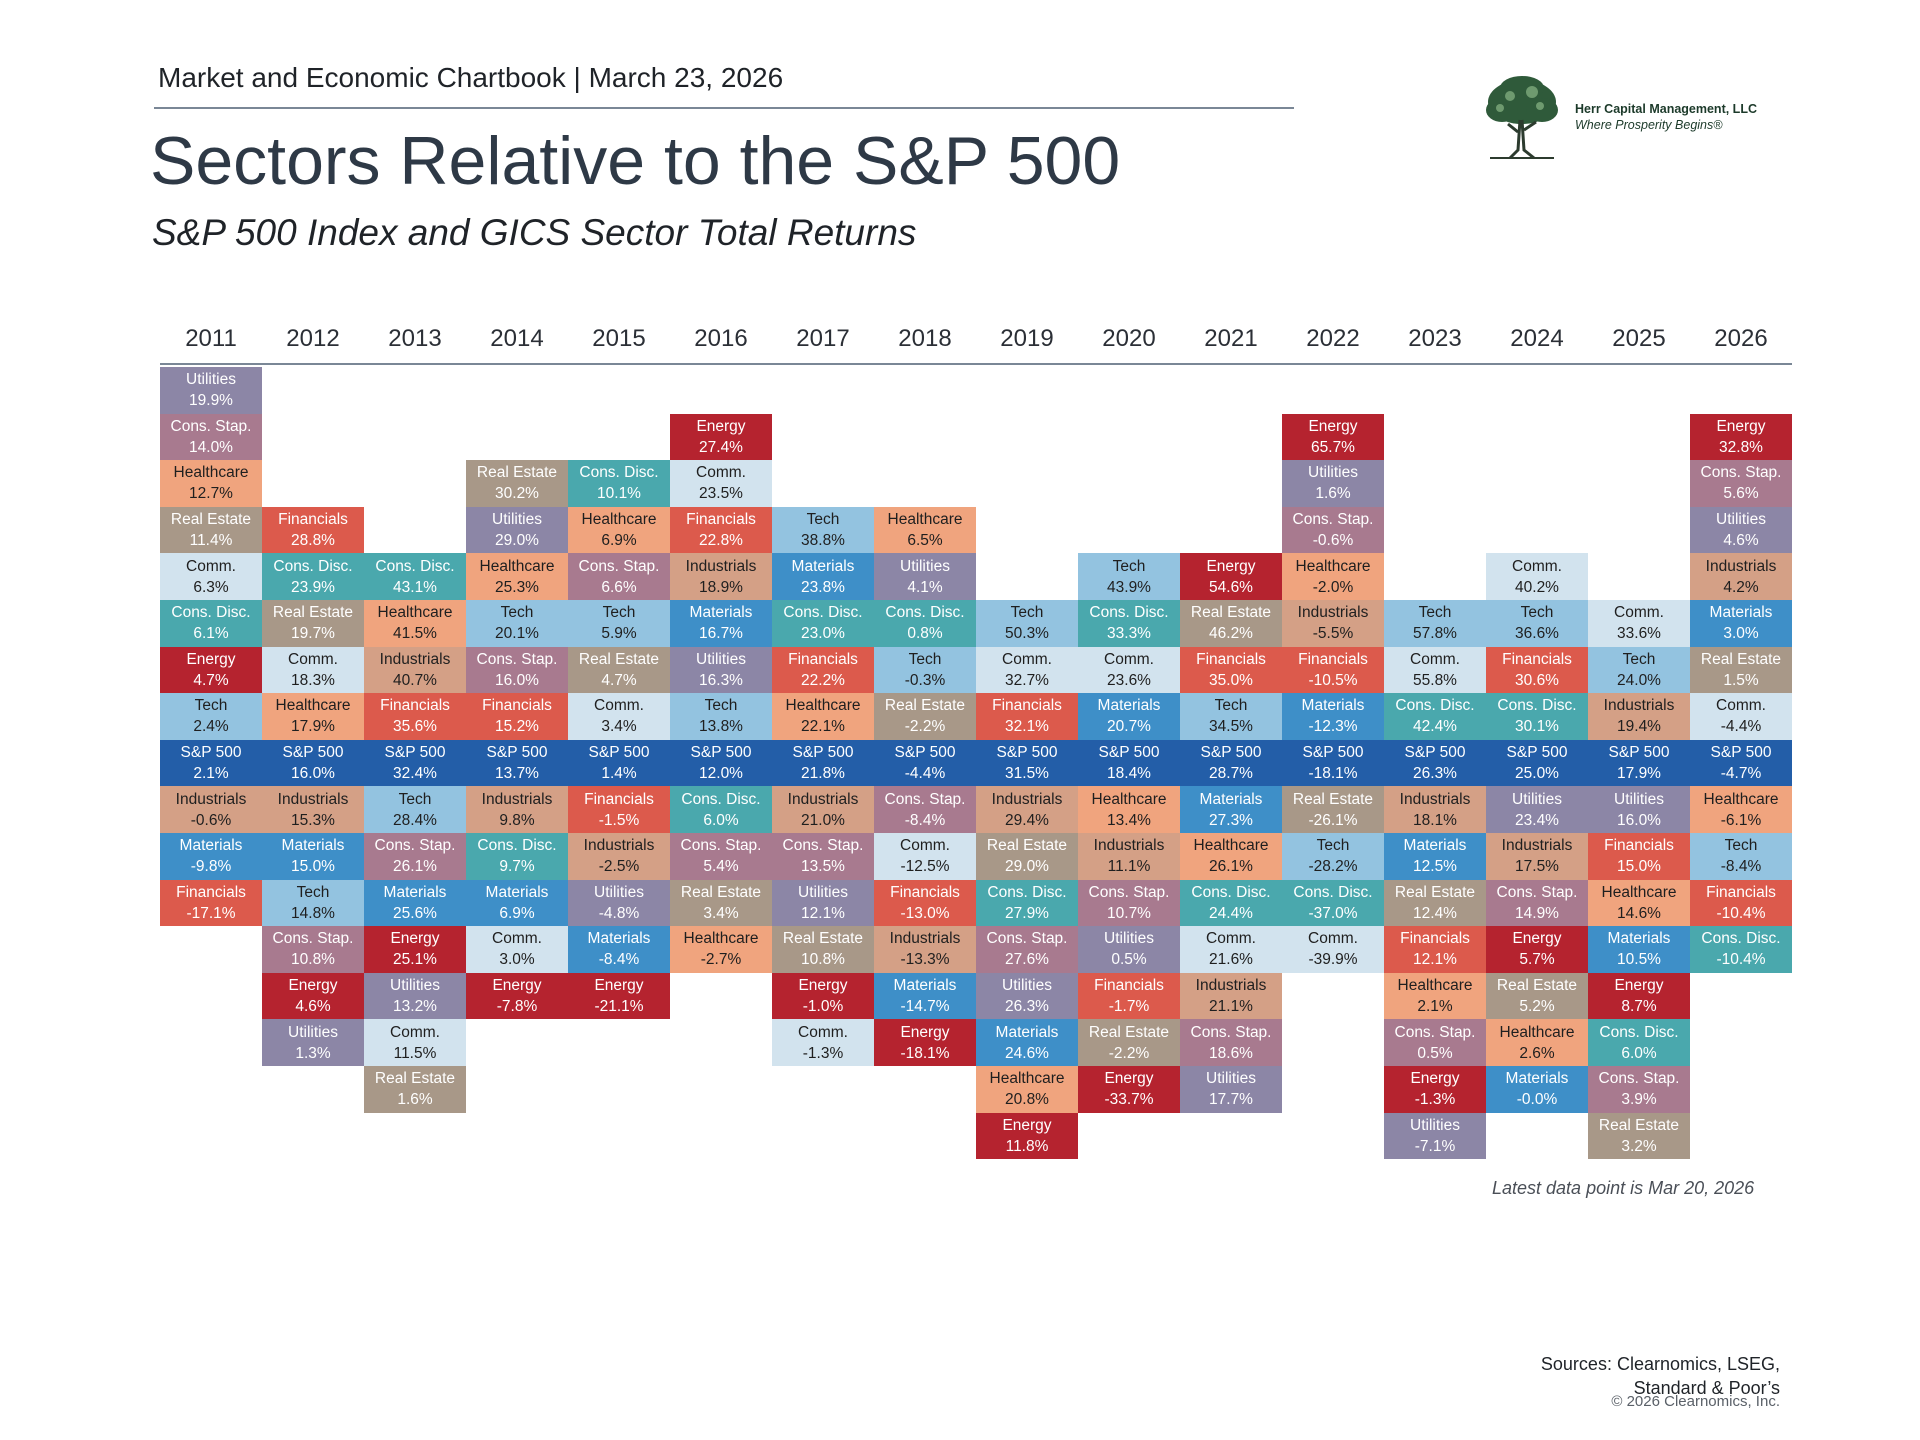  I want to click on cell-2019-healthcare: Healthcare 20.8%, so click(1027, 1089).